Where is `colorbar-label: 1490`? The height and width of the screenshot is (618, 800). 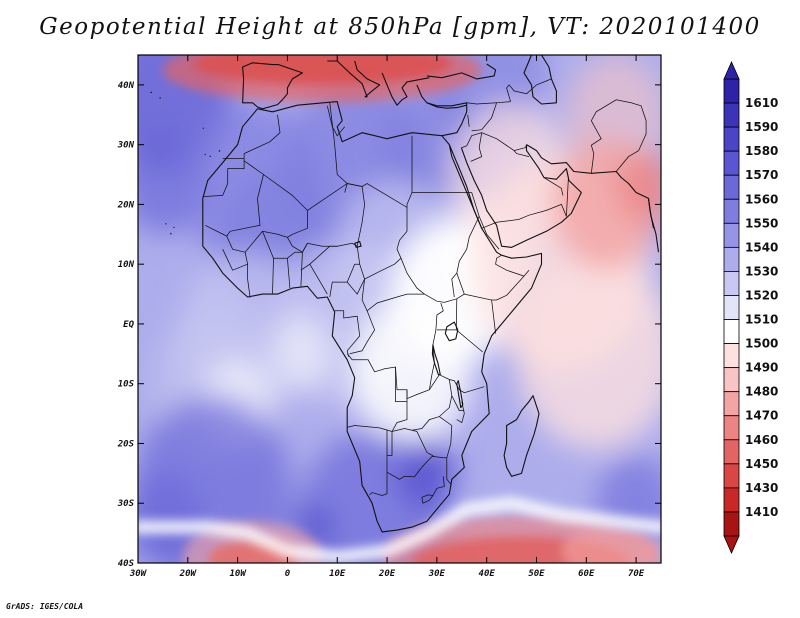 colorbar-label: 1490 is located at coordinates (761, 368).